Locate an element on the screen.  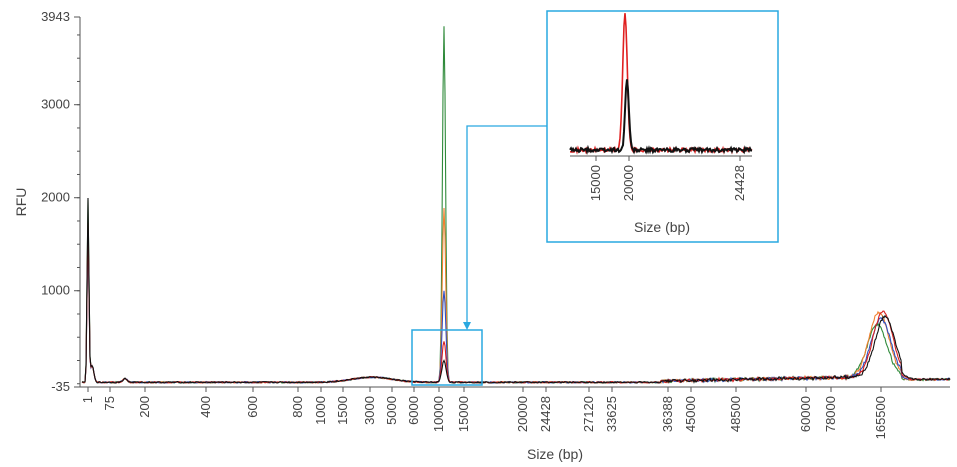
x-tick-label: 15000 is located at coordinates (463, 414).